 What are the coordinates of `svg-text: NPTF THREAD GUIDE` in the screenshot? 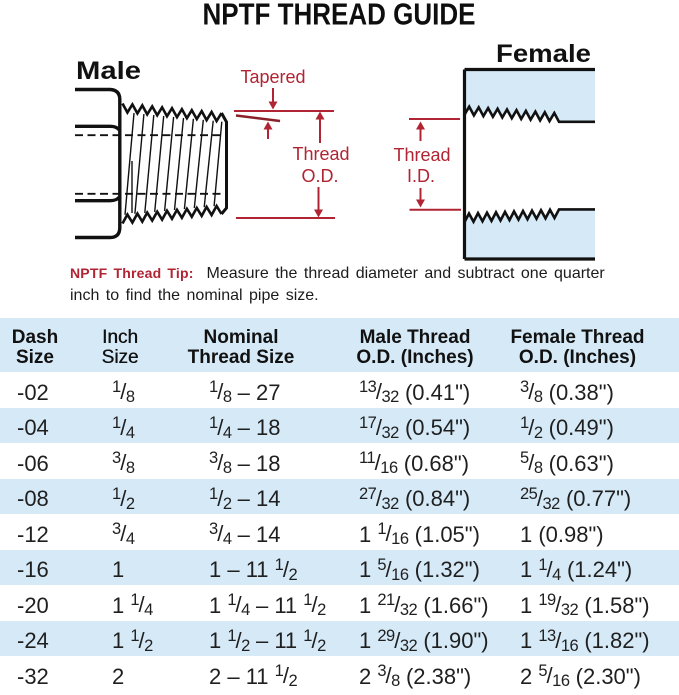 It's located at (339, 16).